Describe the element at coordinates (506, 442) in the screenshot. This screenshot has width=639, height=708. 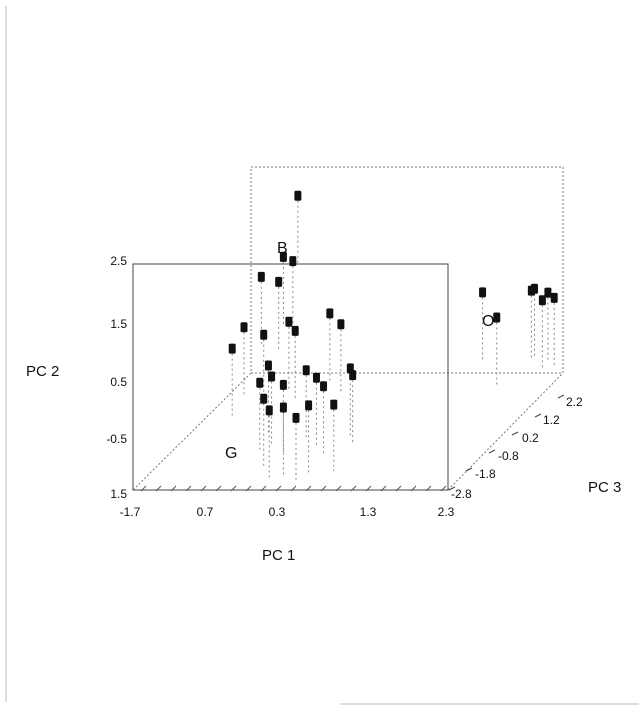
I see `z-tick-marks` at that location.